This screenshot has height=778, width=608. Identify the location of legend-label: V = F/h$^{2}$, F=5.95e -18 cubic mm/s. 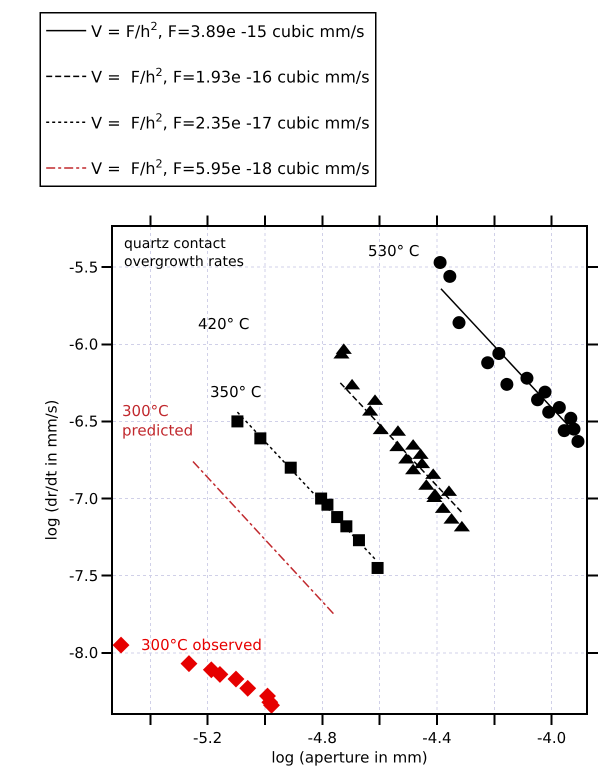
(230, 168).